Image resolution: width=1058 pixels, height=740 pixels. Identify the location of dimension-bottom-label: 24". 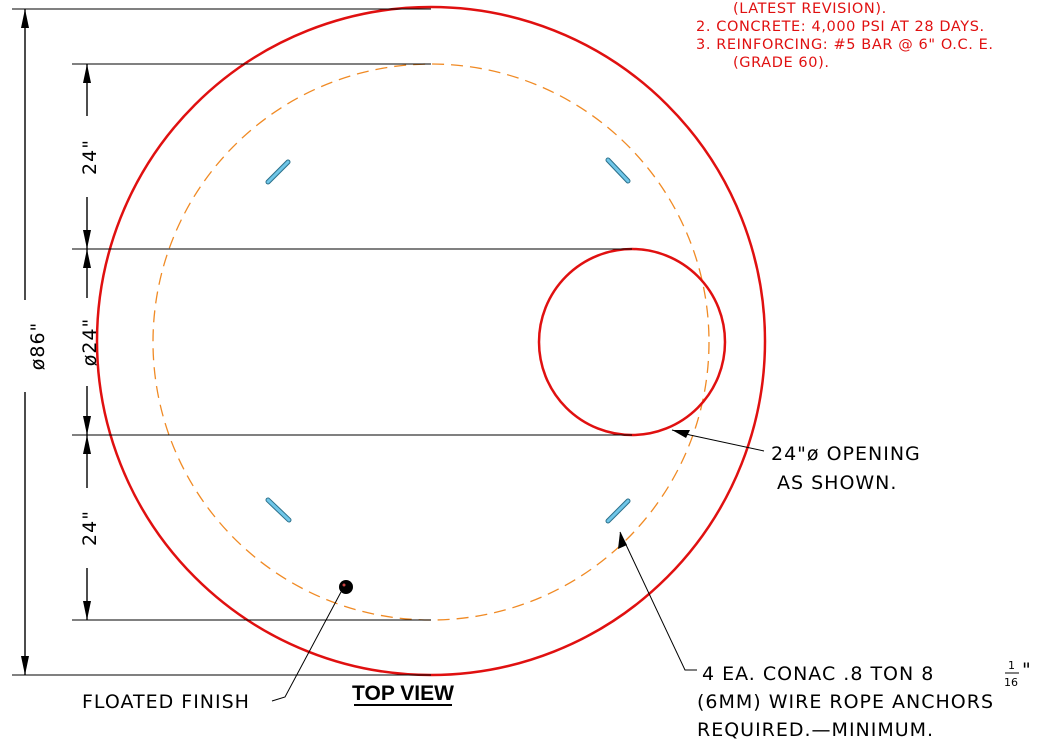
(90, 528).